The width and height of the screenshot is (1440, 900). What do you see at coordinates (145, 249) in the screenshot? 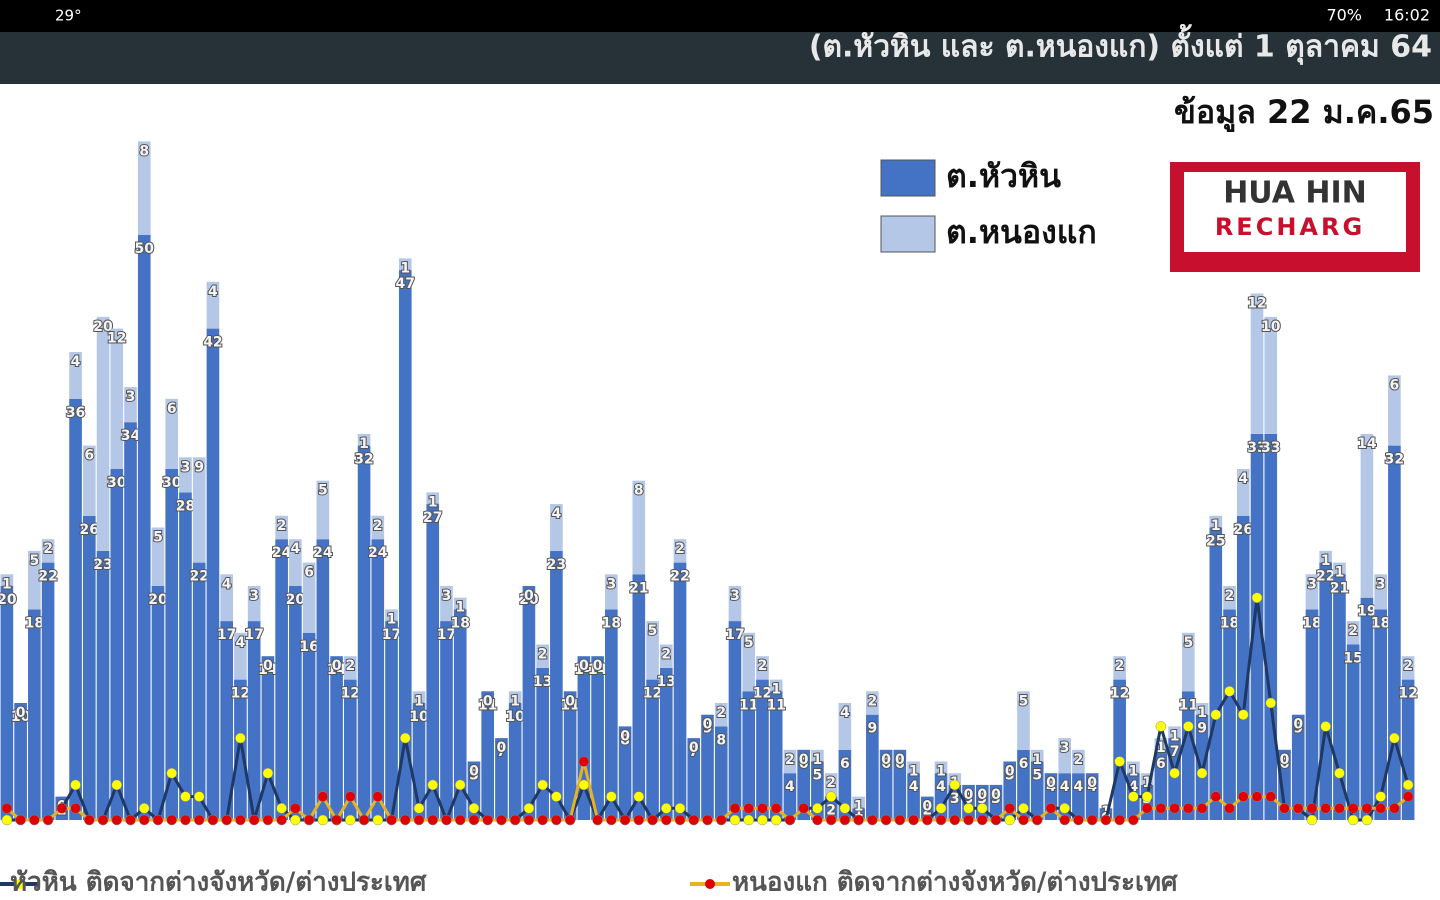
I see `data-label: 50` at bounding box center [145, 249].